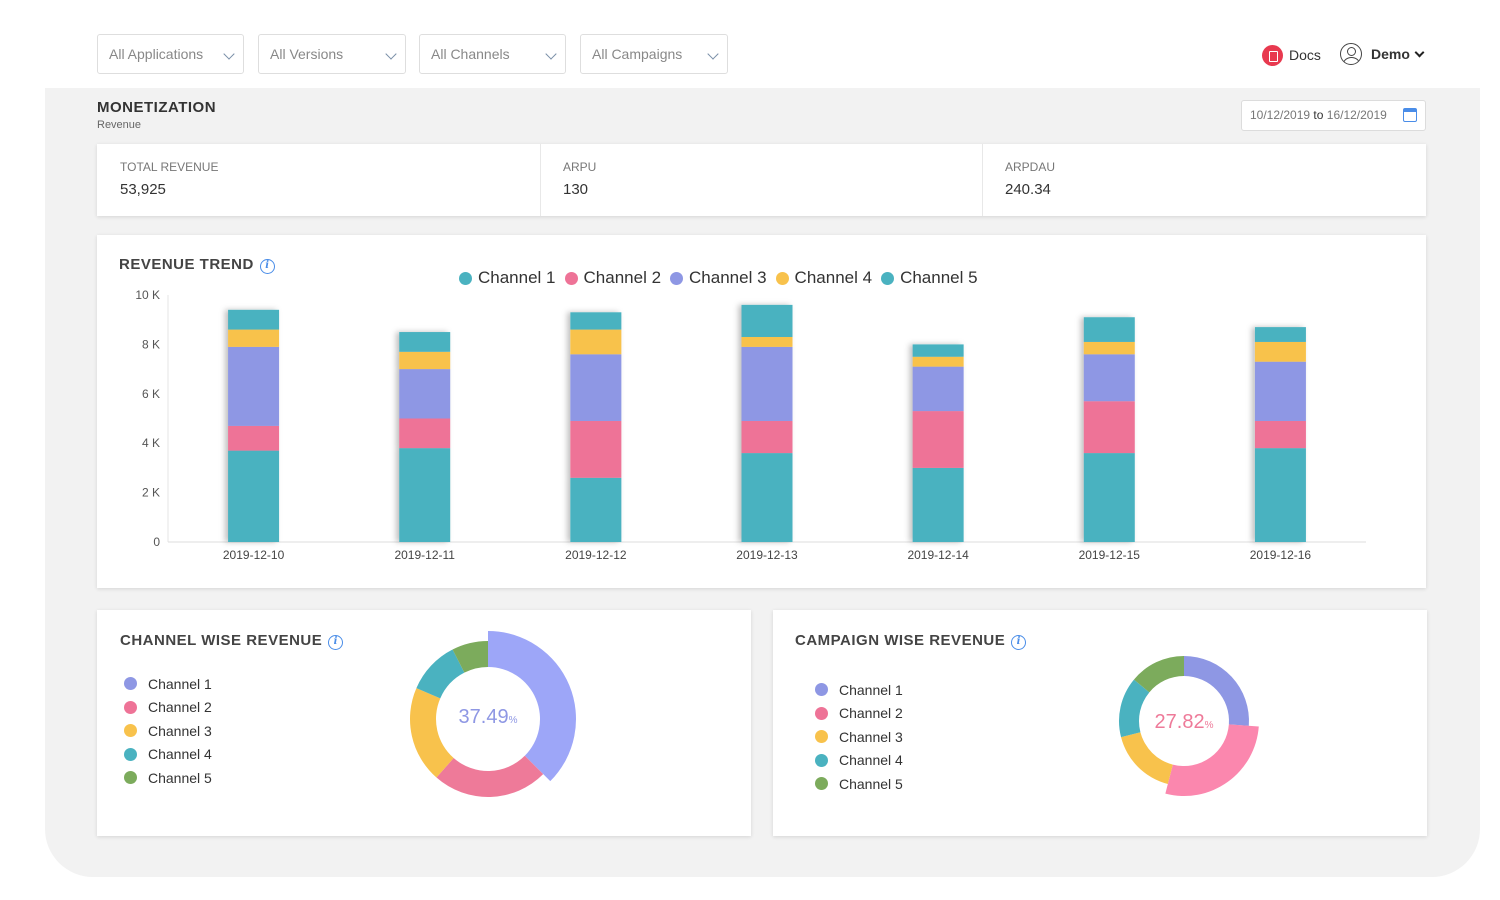  Describe the element at coordinates (1204, 180) in the screenshot. I see `kpi-arpdau: ARPDAU 240.34` at that location.